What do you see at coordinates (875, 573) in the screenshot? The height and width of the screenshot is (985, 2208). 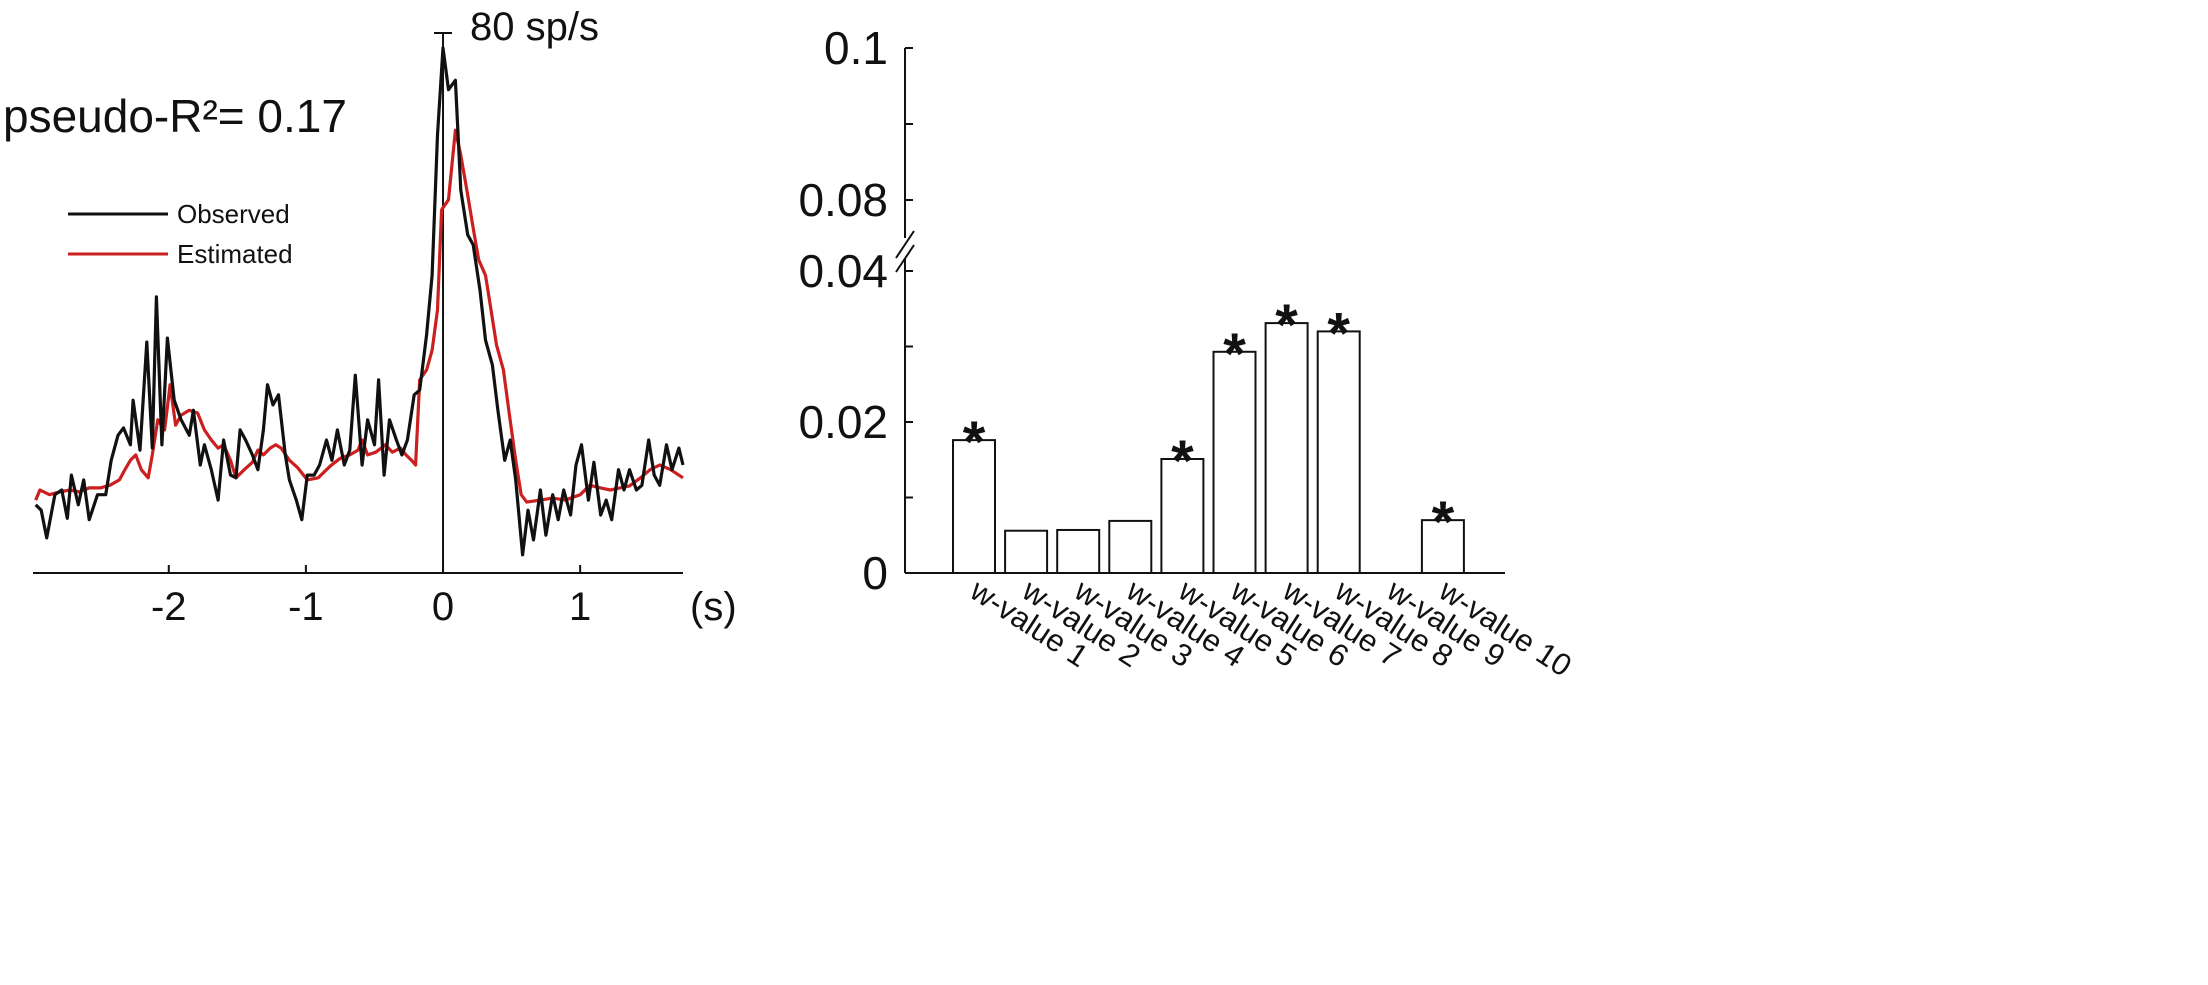 I see `y-tick-label: 0` at bounding box center [875, 573].